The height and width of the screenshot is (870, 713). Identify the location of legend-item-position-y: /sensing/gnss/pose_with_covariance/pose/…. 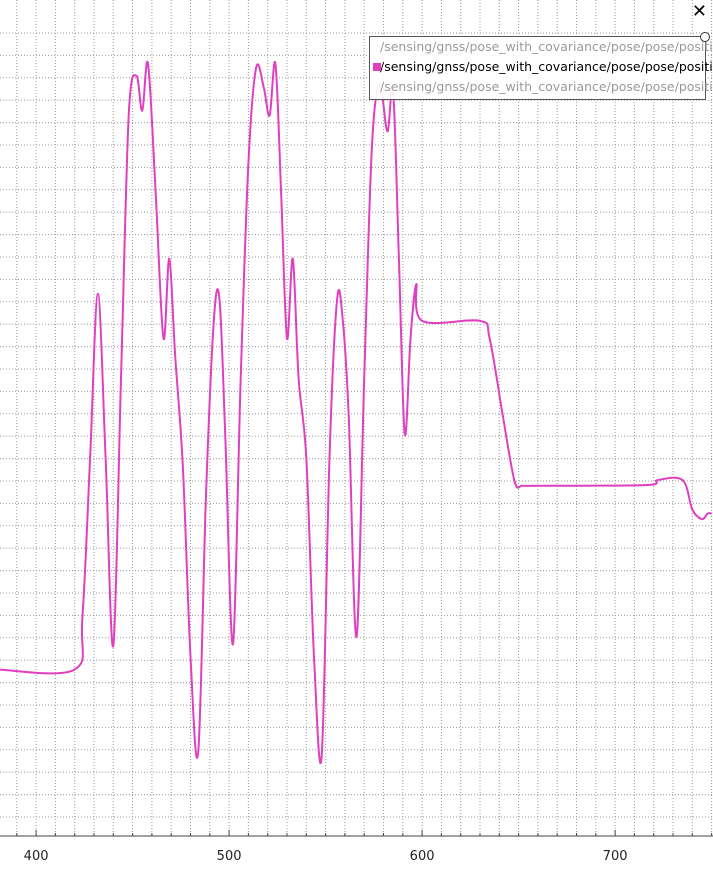
(541, 67).